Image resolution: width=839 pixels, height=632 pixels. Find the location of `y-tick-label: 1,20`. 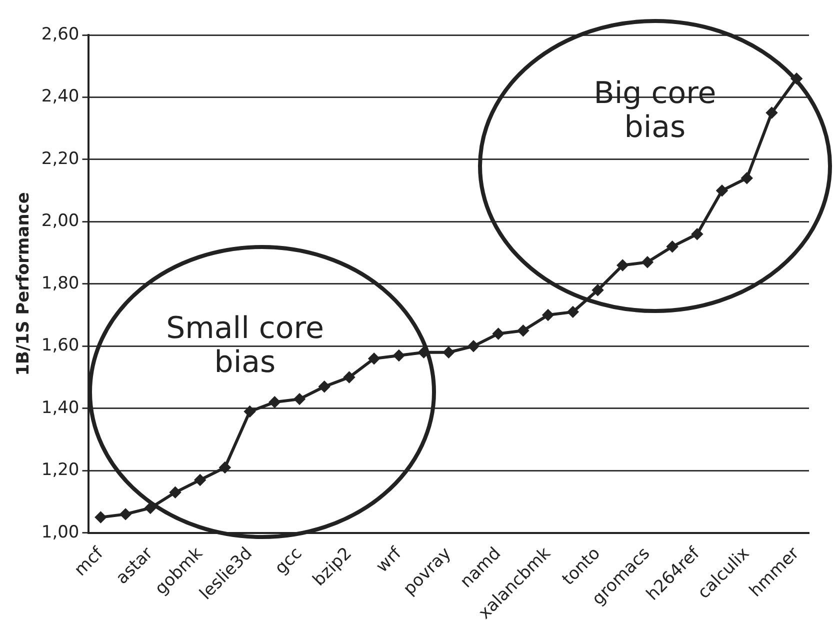

y-tick-label: 1,20 is located at coordinates (60, 470).